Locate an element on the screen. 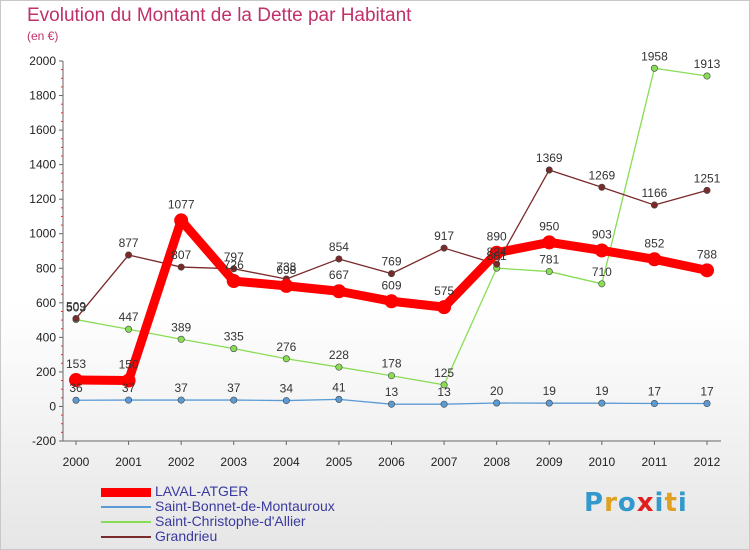 The height and width of the screenshot is (550, 750). proxiti-logo: Proxiti is located at coordinates (636, 503).